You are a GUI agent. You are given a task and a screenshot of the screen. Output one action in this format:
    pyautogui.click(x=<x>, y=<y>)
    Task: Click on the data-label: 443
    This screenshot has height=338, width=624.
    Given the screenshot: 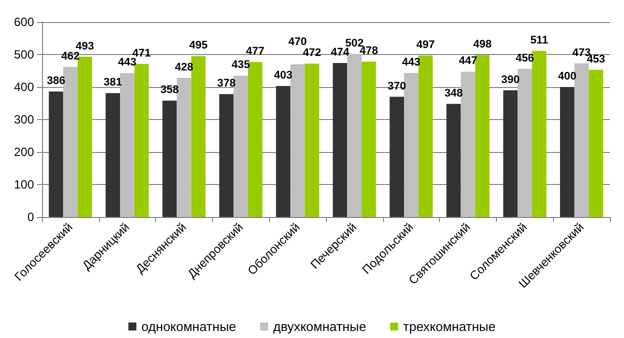 What is the action you would take?
    pyautogui.click(x=127, y=62)
    